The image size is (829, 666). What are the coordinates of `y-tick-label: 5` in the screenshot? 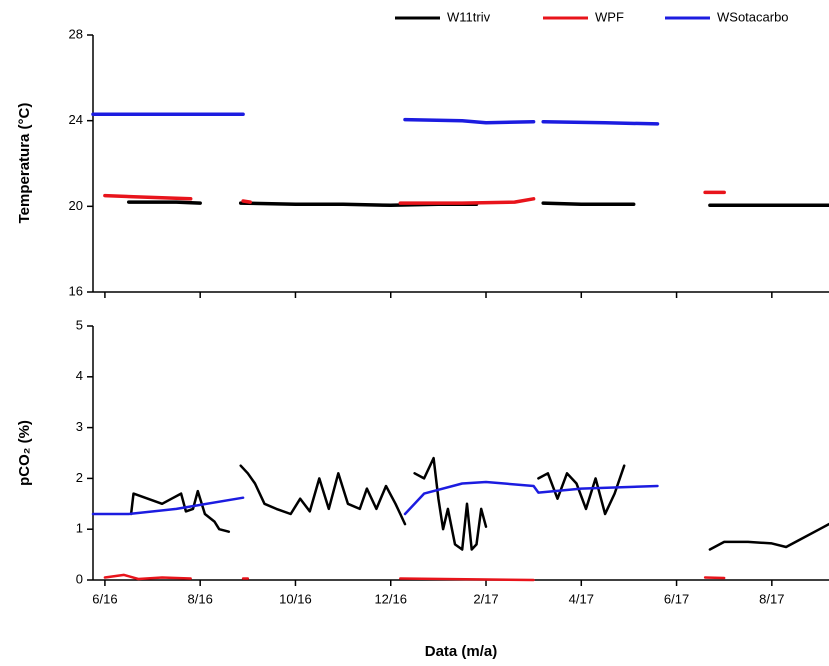 It's located at (79, 324).